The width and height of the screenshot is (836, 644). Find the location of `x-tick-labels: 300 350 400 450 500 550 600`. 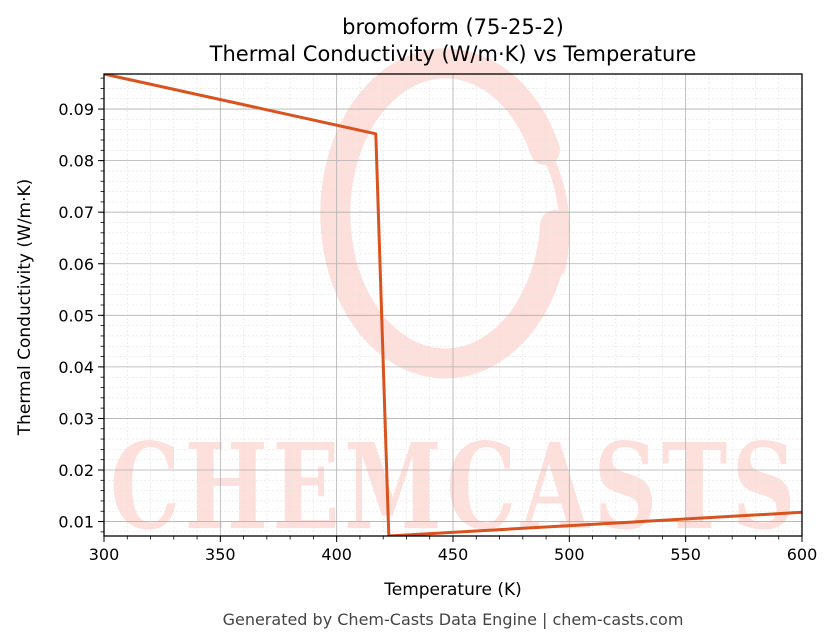

x-tick-labels: 300 350 400 450 500 550 600 is located at coordinates (453, 554).